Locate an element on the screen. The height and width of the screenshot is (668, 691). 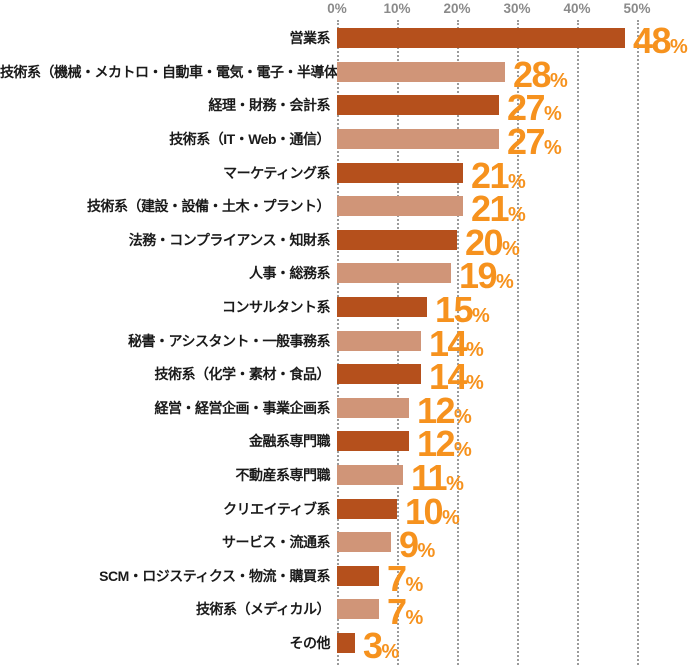
bar-row: 営業系 48% is located at coordinates (345, 40).